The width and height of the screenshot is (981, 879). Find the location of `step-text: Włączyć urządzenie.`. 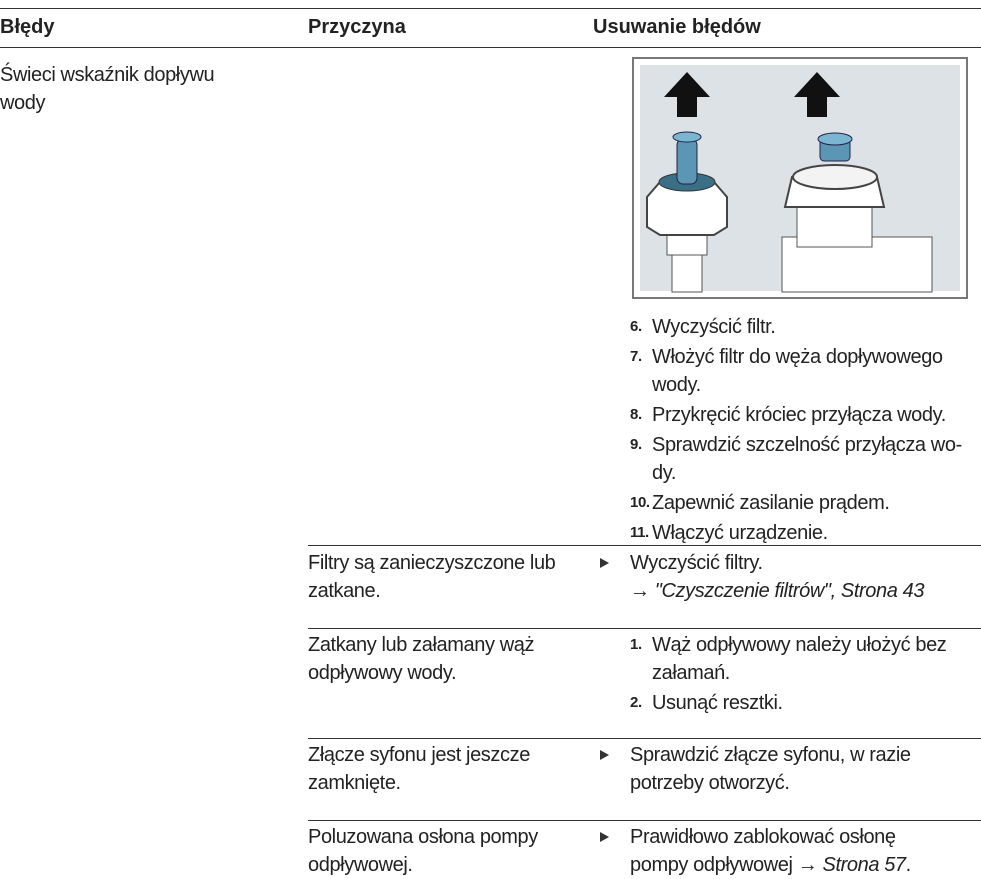

step-text: Włączyć urządzenie. is located at coordinates (740, 533).